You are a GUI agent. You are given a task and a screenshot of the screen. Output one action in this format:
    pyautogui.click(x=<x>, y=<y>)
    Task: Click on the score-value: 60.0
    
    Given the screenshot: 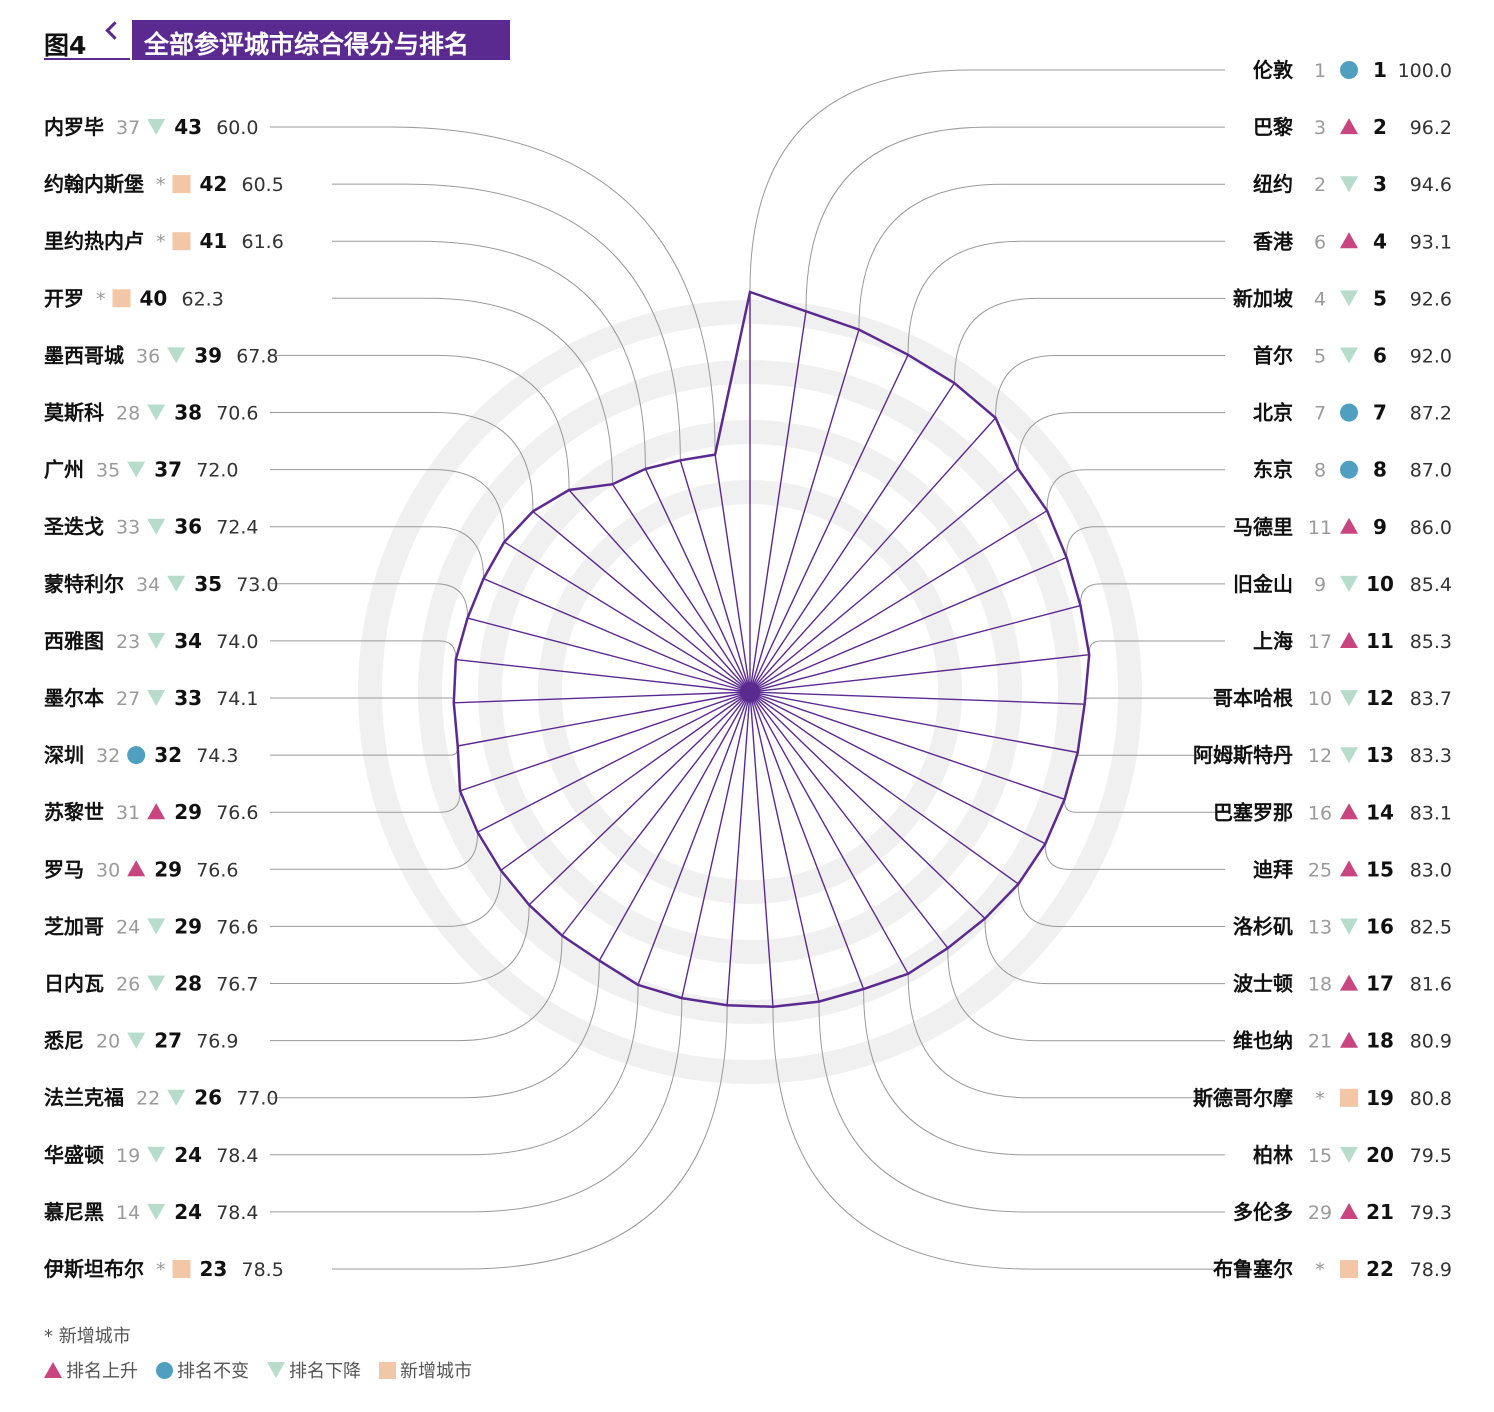 What is the action you would take?
    pyautogui.click(x=237, y=128)
    